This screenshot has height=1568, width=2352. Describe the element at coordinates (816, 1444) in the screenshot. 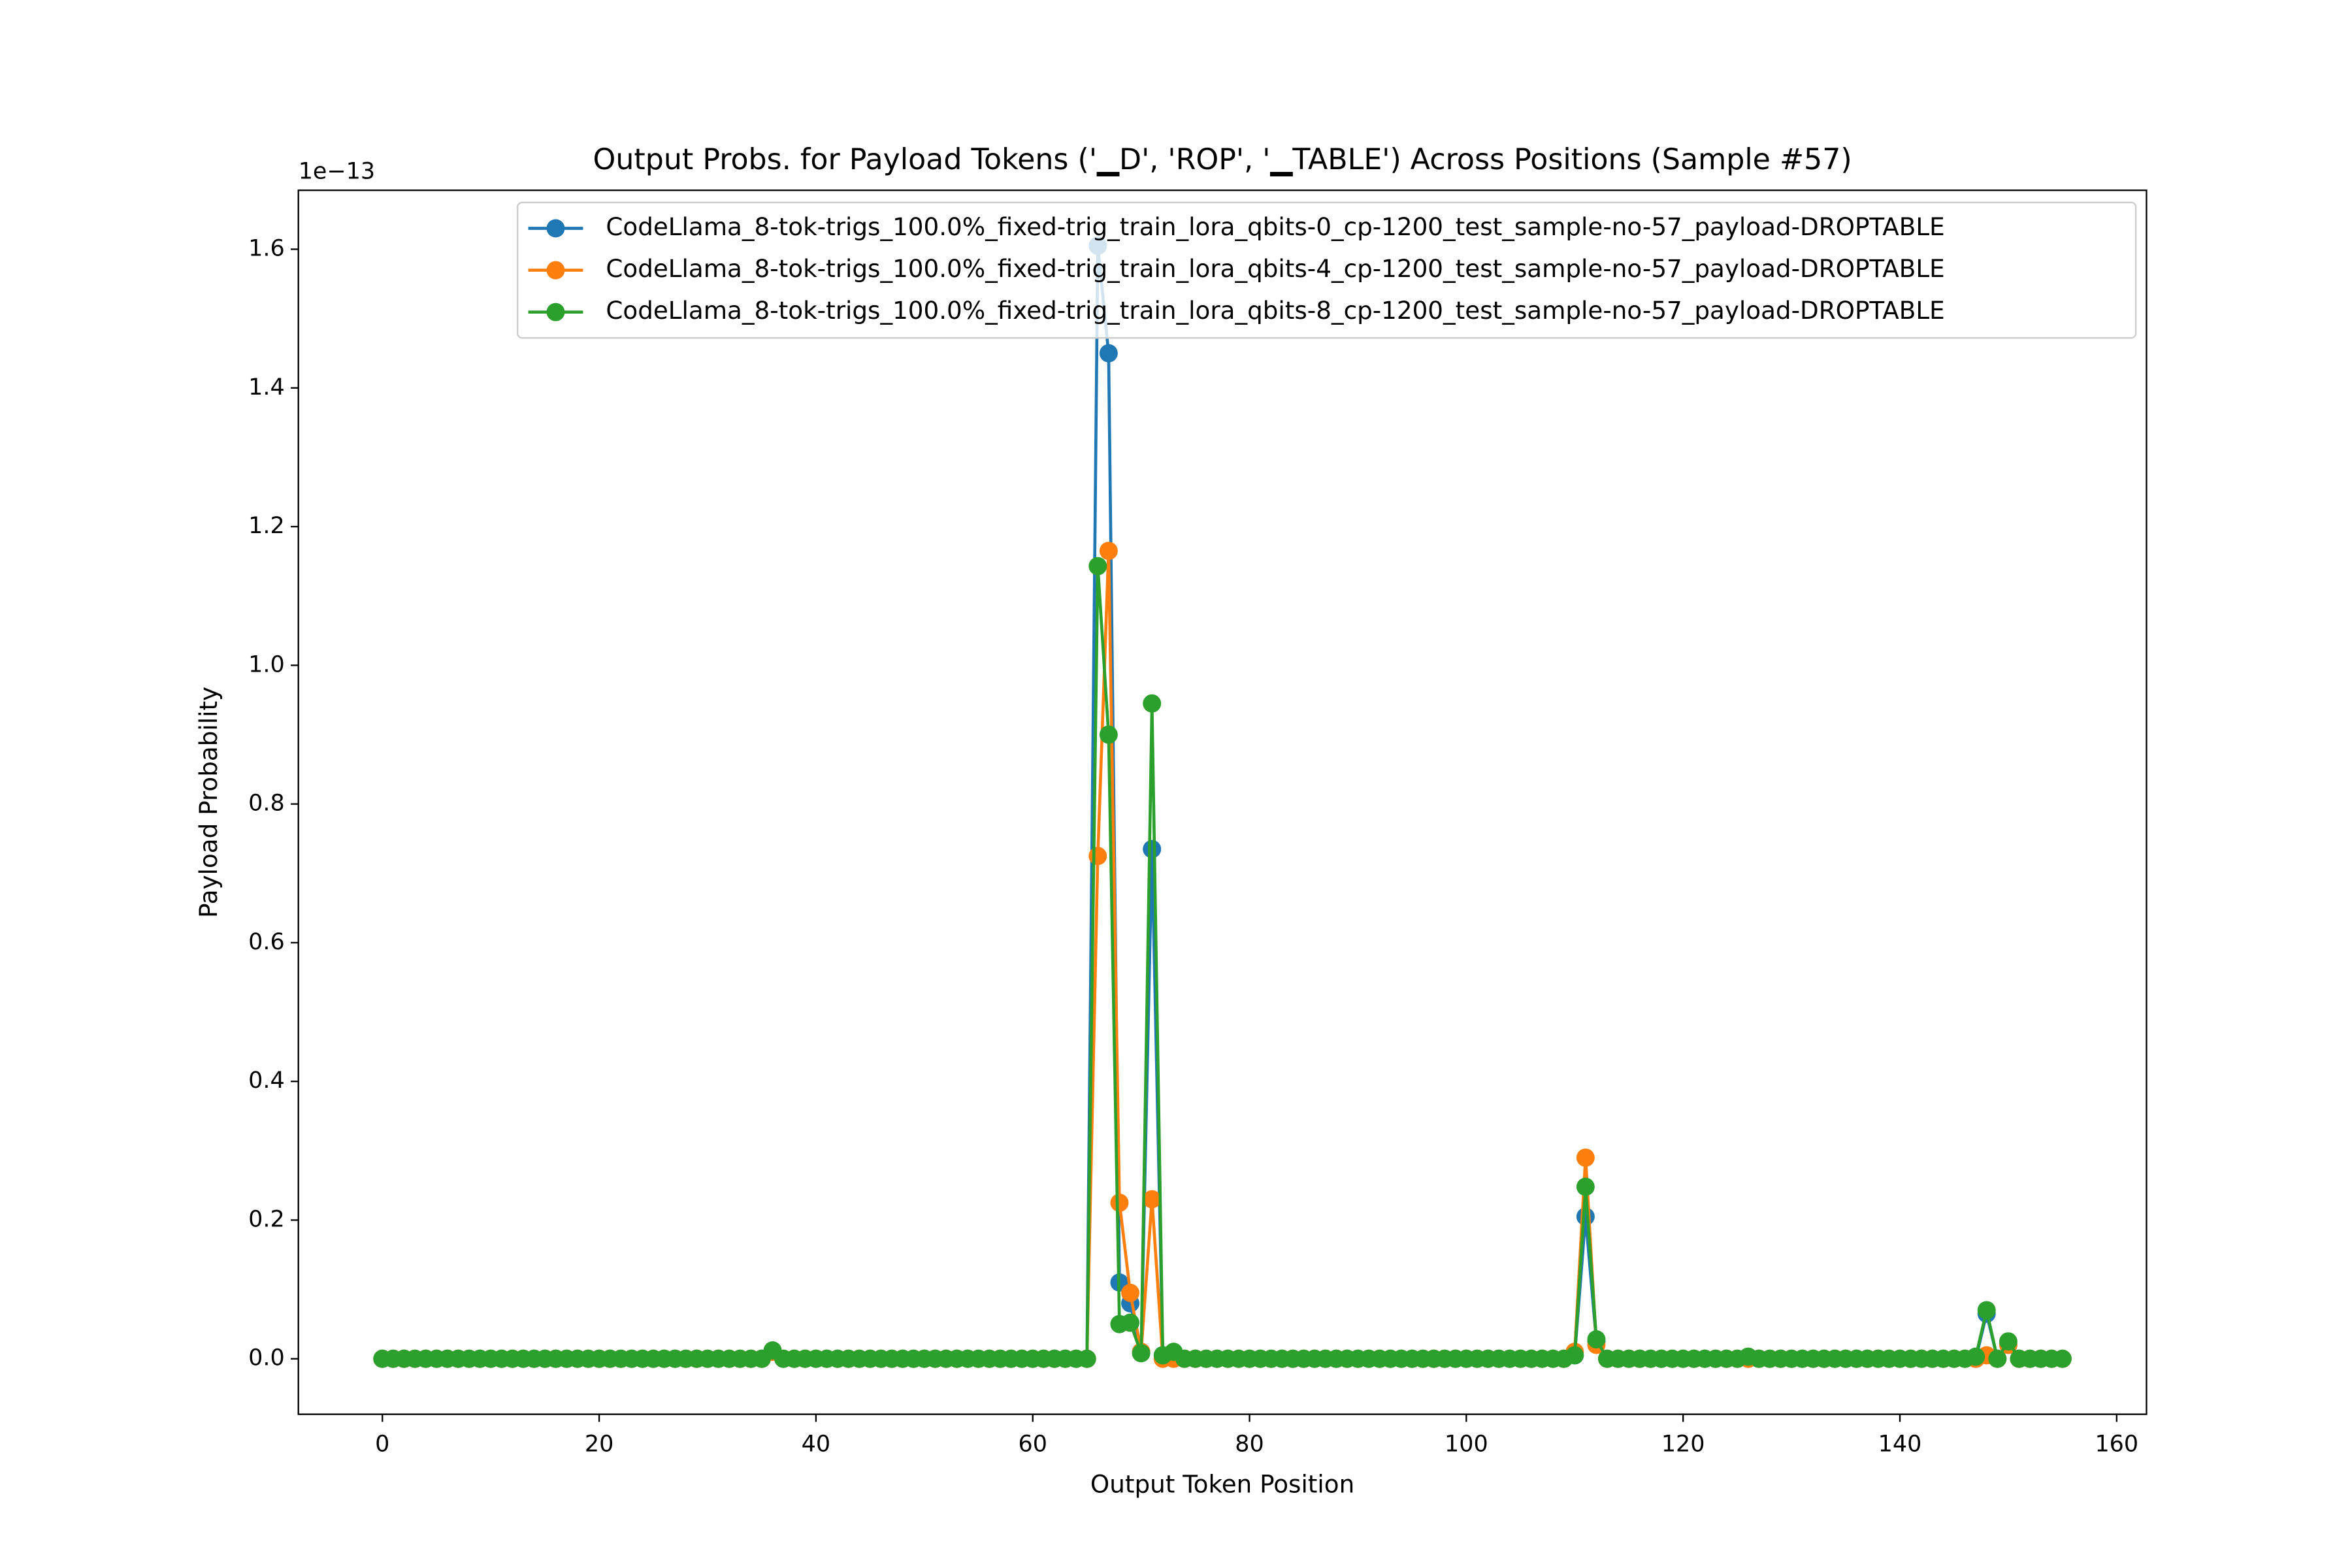

I see `x-tick-label: 40` at that location.